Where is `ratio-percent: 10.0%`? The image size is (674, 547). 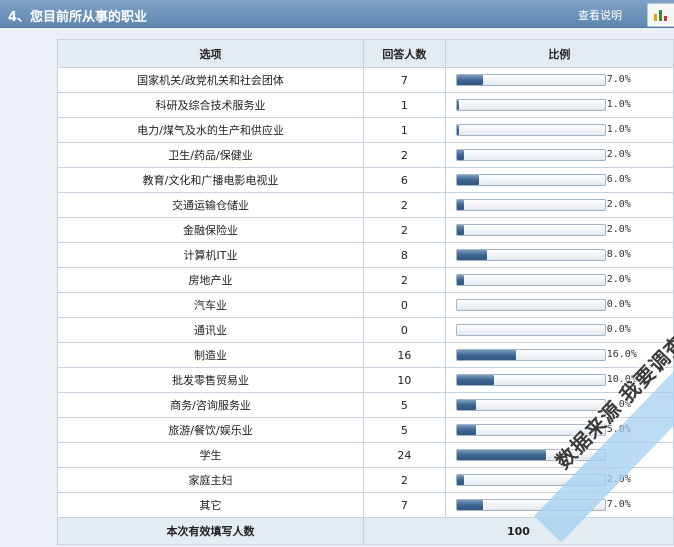 ratio-percent: 10.0% is located at coordinates (621, 379).